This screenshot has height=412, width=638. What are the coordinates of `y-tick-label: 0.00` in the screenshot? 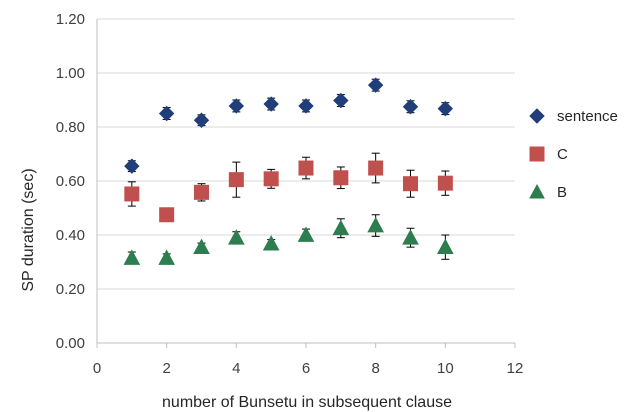 It's located at (70, 343).